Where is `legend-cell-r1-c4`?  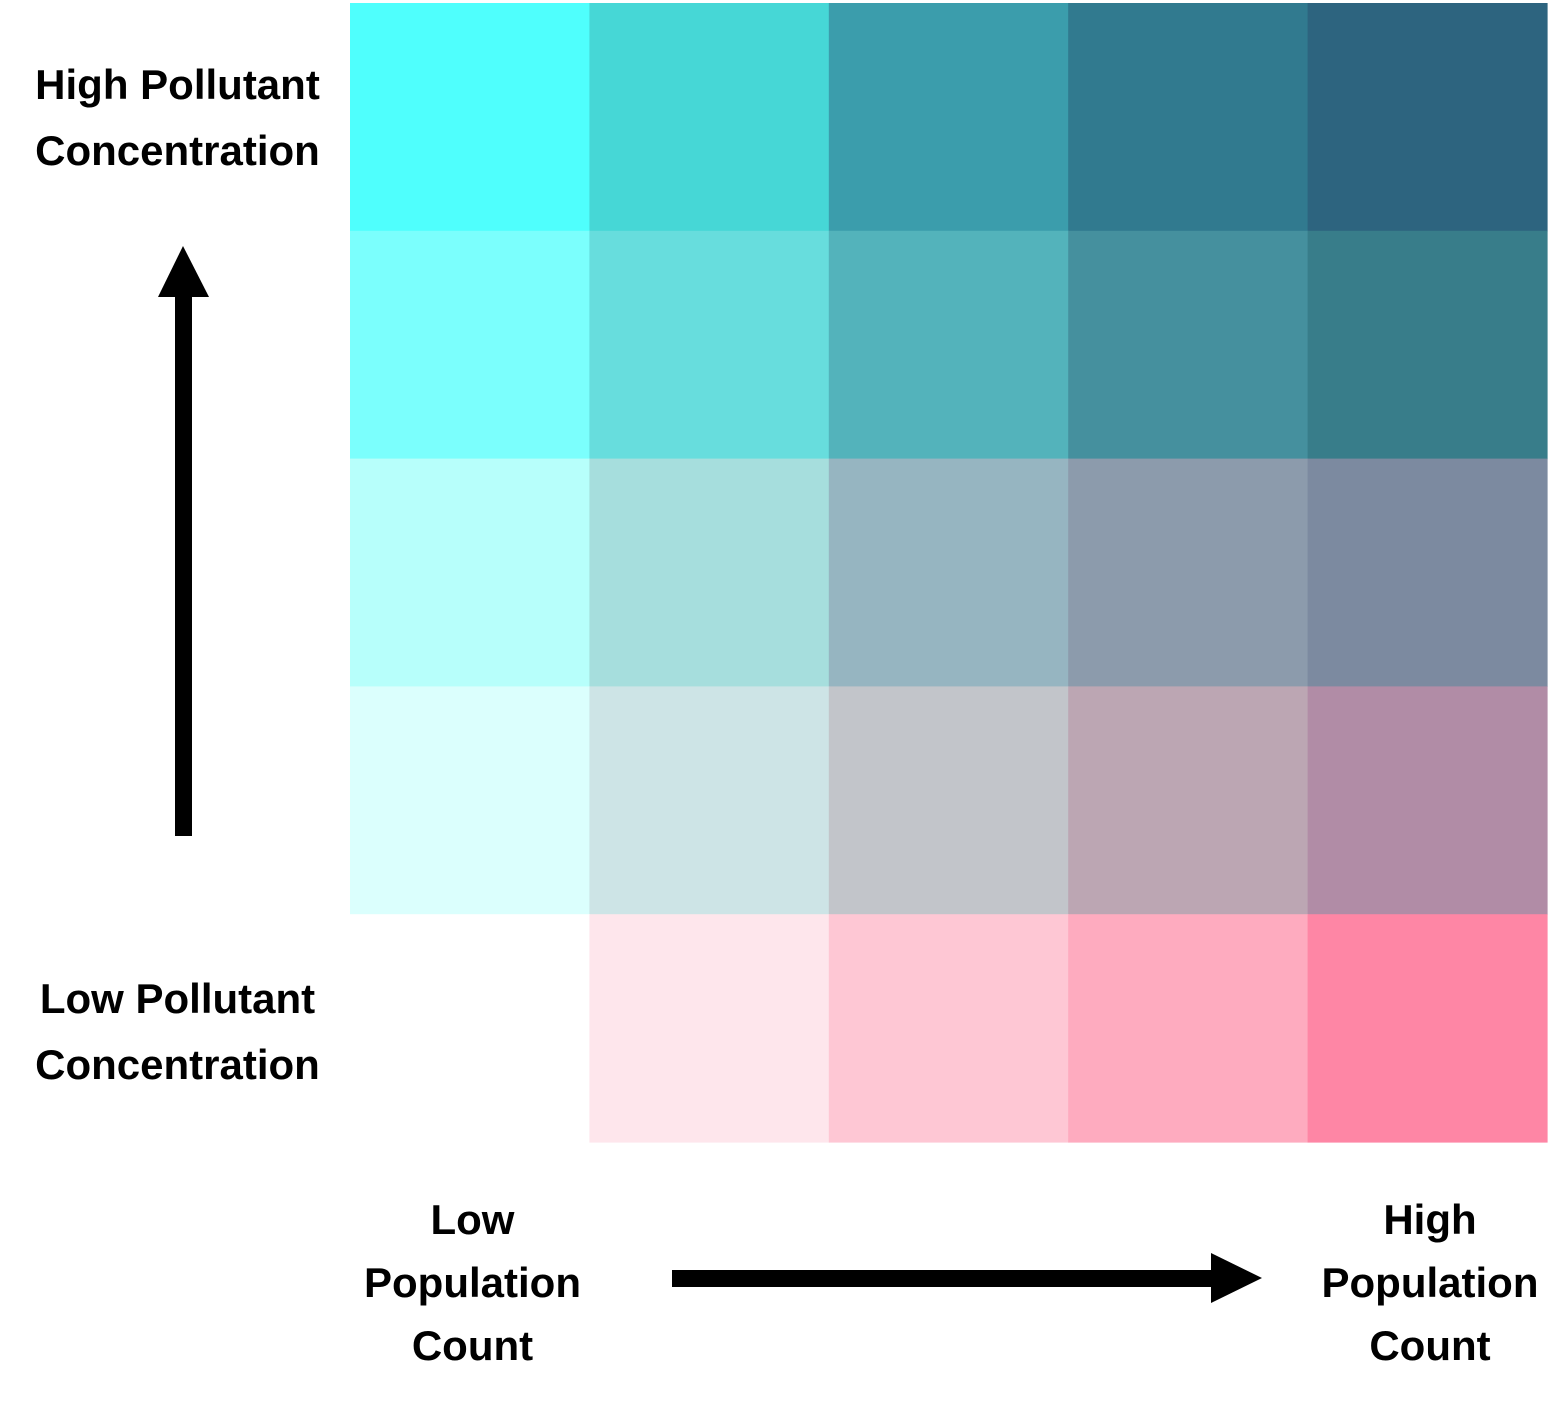
legend-cell-r1-c4 is located at coordinates (1427, 345).